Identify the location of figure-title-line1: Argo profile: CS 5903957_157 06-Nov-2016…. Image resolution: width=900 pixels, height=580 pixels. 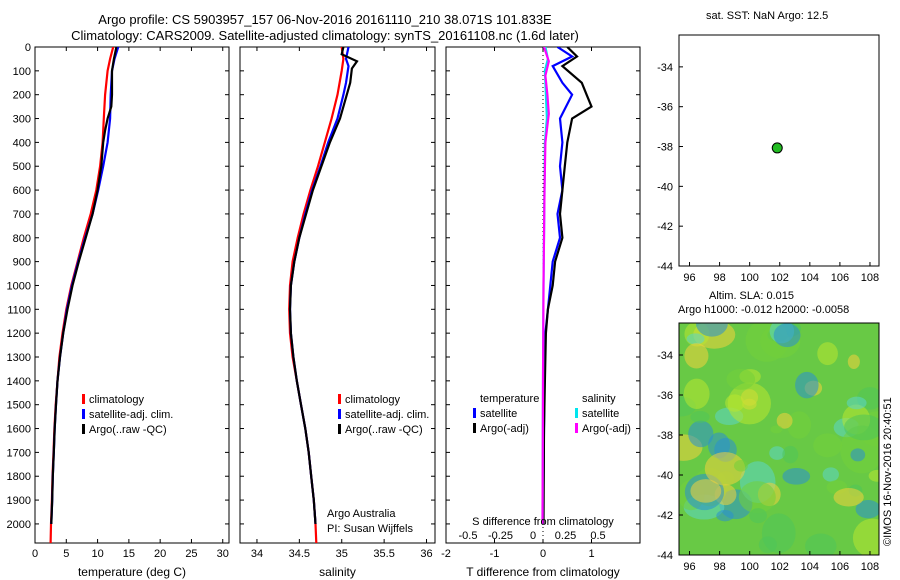
(325, 19).